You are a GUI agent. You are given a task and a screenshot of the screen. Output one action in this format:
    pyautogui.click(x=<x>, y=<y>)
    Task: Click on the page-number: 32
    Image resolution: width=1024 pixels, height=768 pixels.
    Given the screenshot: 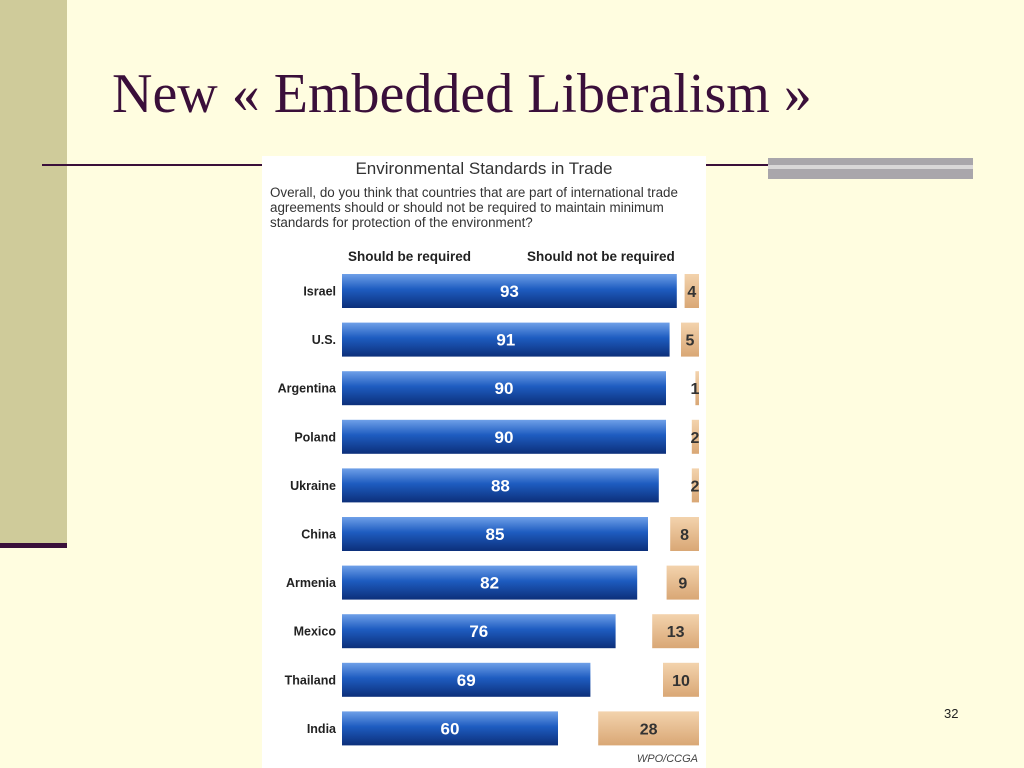 What is the action you would take?
    pyautogui.click(x=951, y=713)
    